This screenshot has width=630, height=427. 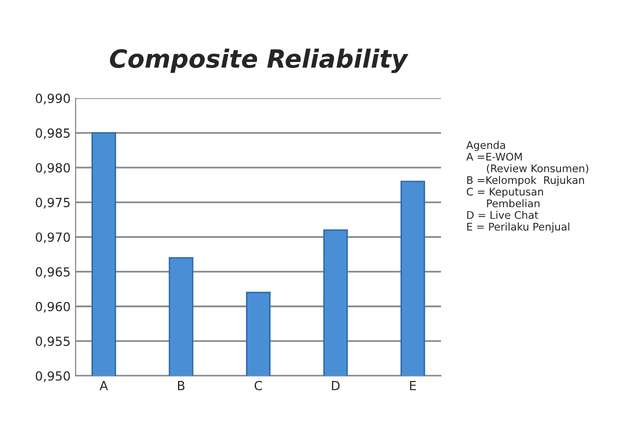 What do you see at coordinates (53, 134) in the screenshot?
I see `y-tick-label: 0,985` at bounding box center [53, 134].